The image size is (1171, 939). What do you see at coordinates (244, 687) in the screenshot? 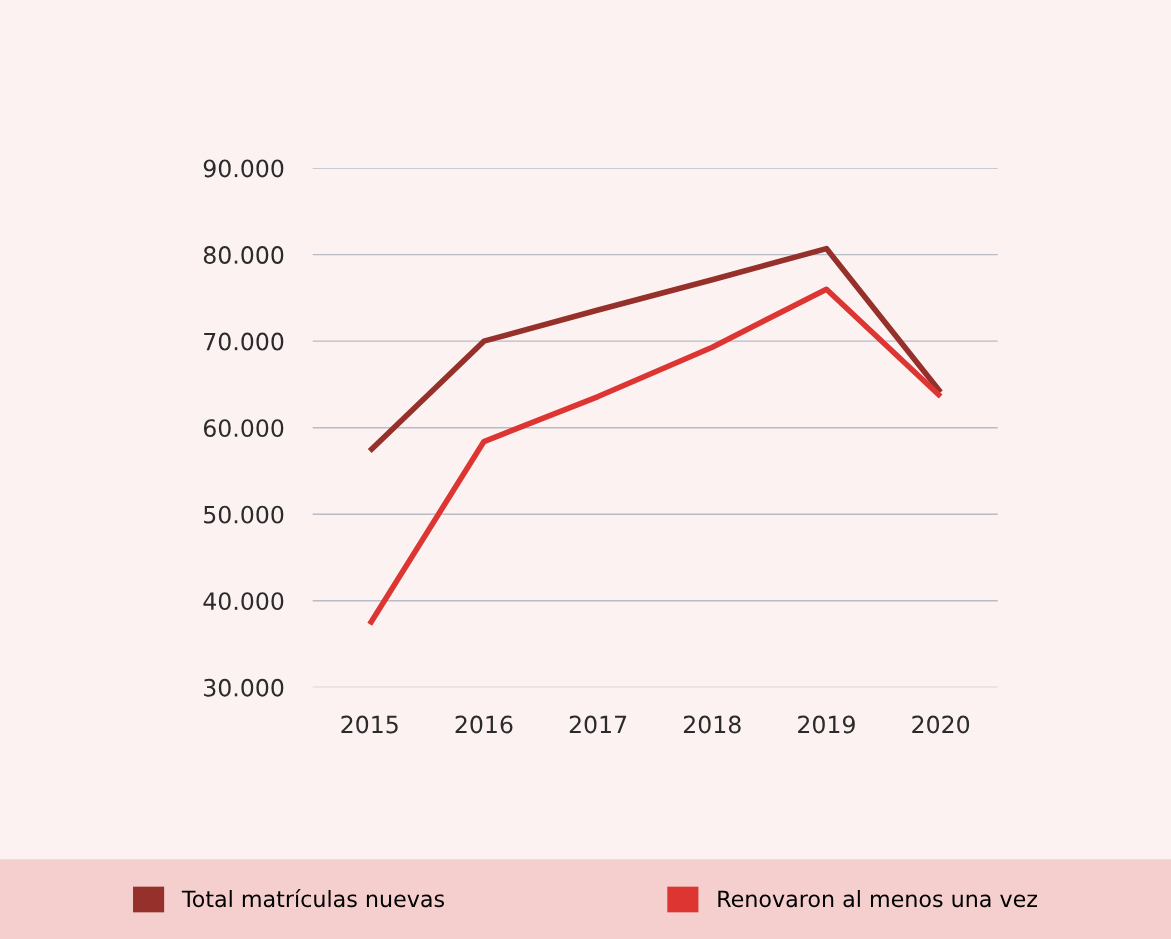
I see `y-tick-label: 30.000` at bounding box center [244, 687].